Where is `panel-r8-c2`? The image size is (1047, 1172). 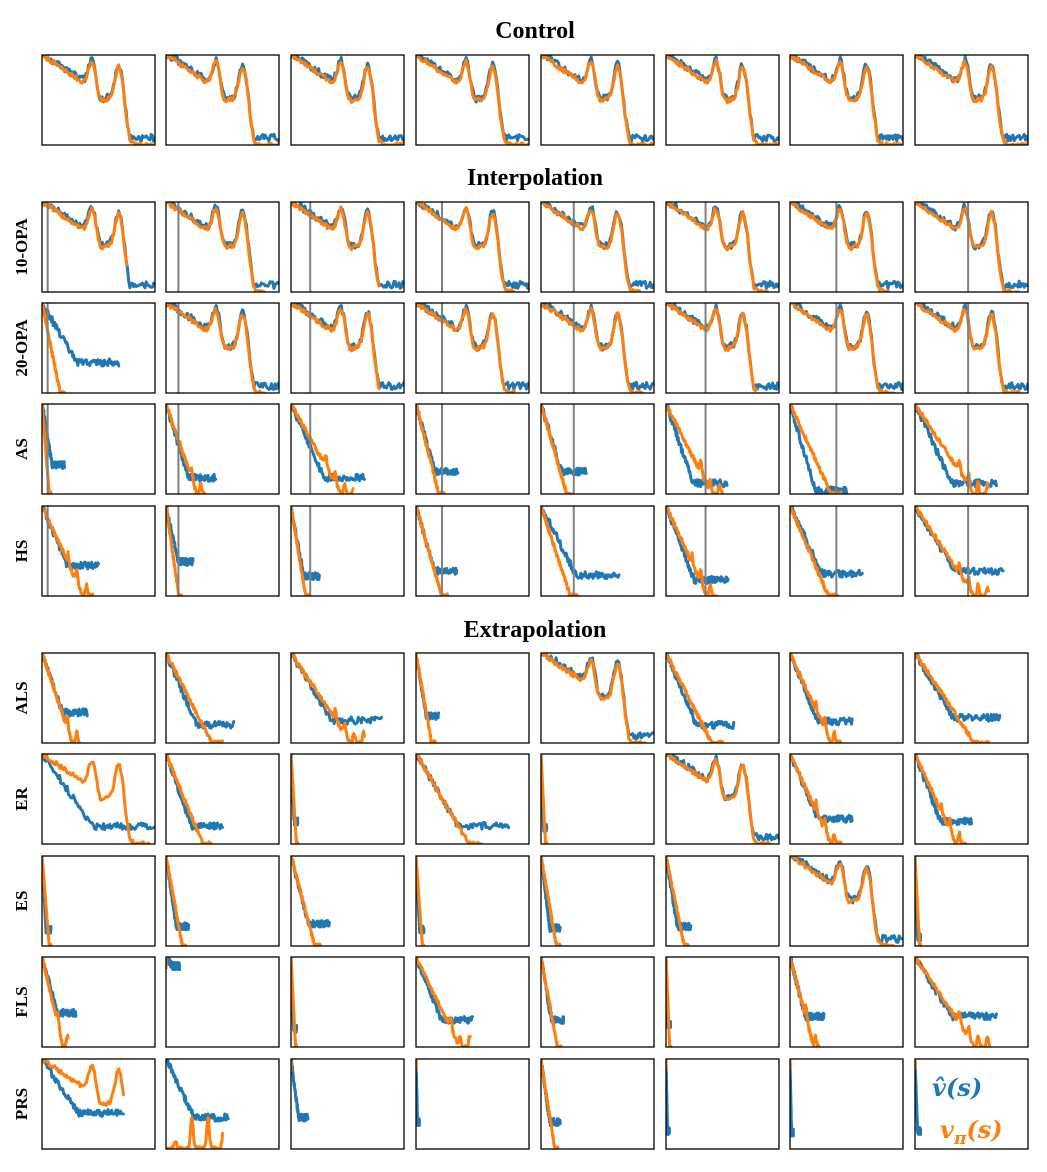 panel-r8-c2 is located at coordinates (347, 1002).